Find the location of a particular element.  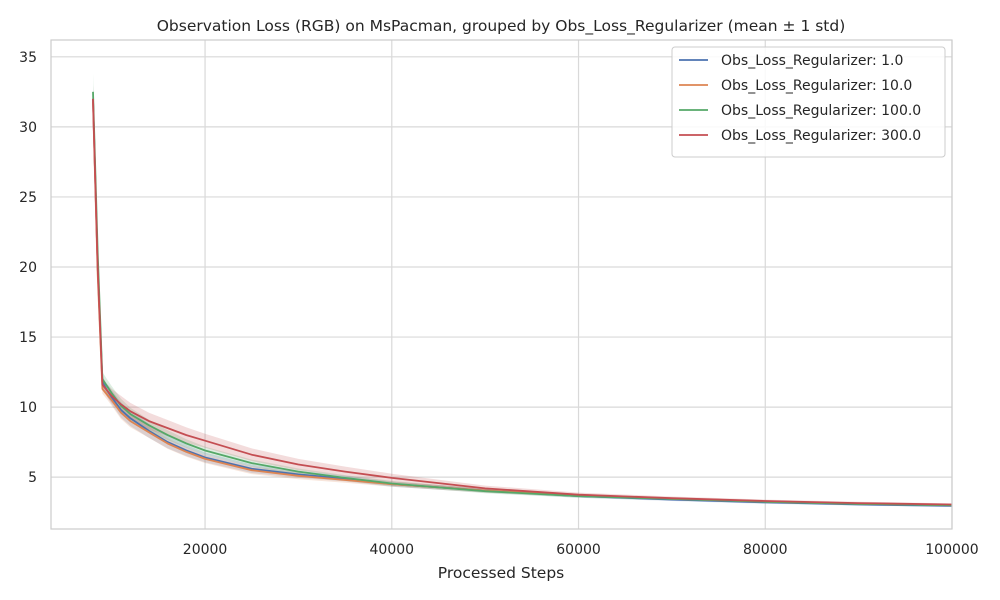

legend-label: Obs_Loss_Regularizer: 1.0 is located at coordinates (812, 61).